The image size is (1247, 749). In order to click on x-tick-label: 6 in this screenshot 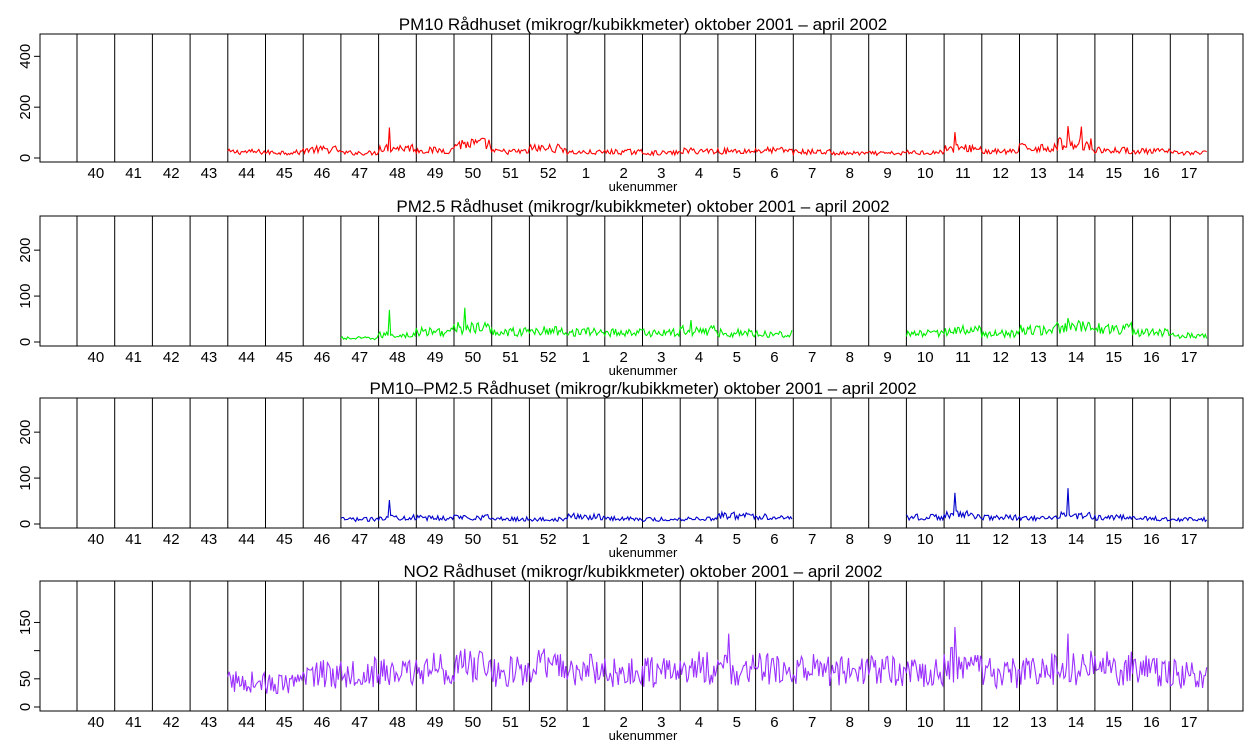, I will do `click(774, 539)`.